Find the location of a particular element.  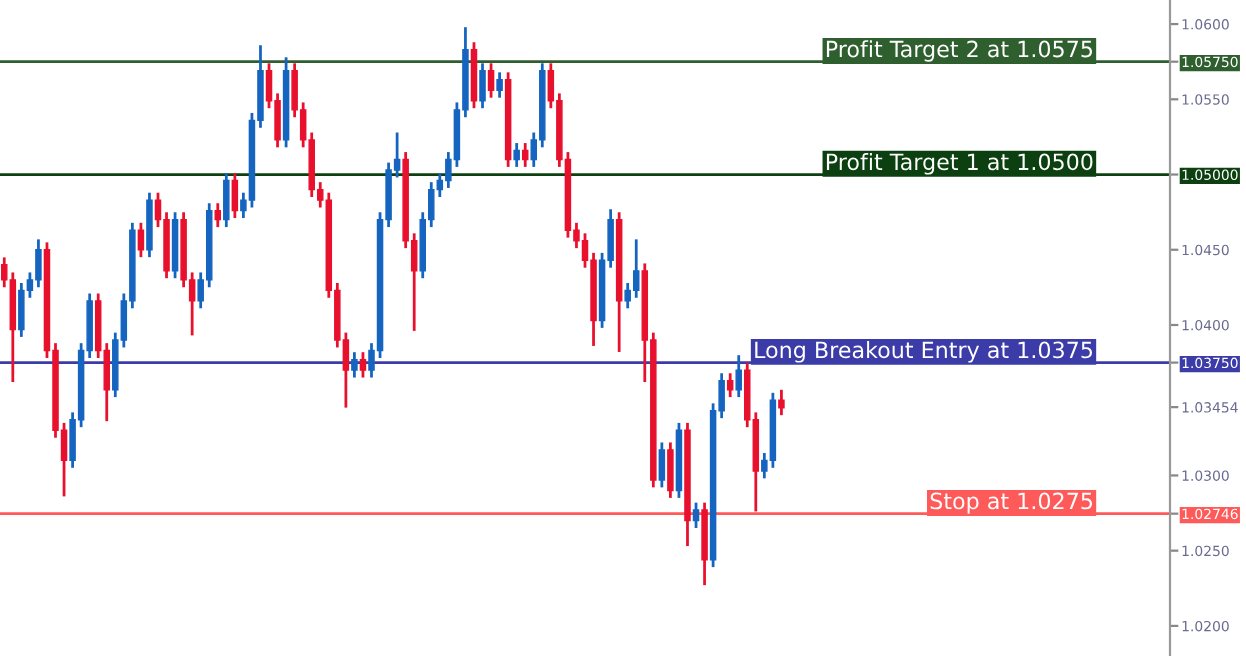

ref-line-label: Profit Target 1 at 1.0500 is located at coordinates (959, 164).